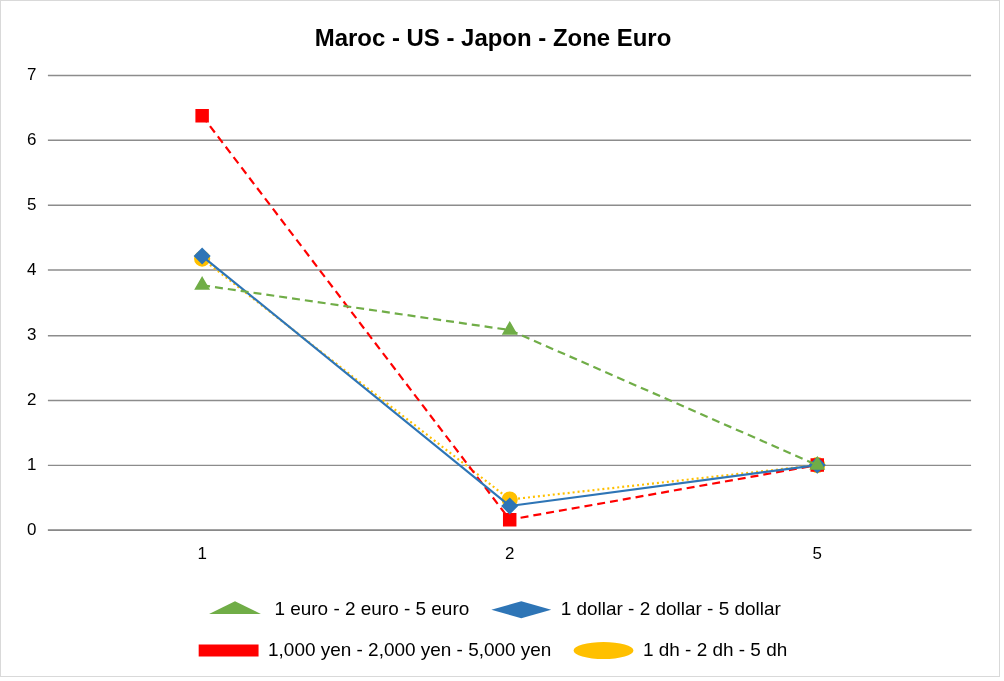 Image resolution: width=1004 pixels, height=681 pixels. Describe the element at coordinates (31, 464) in the screenshot. I see `y-tick-label: 1` at that location.